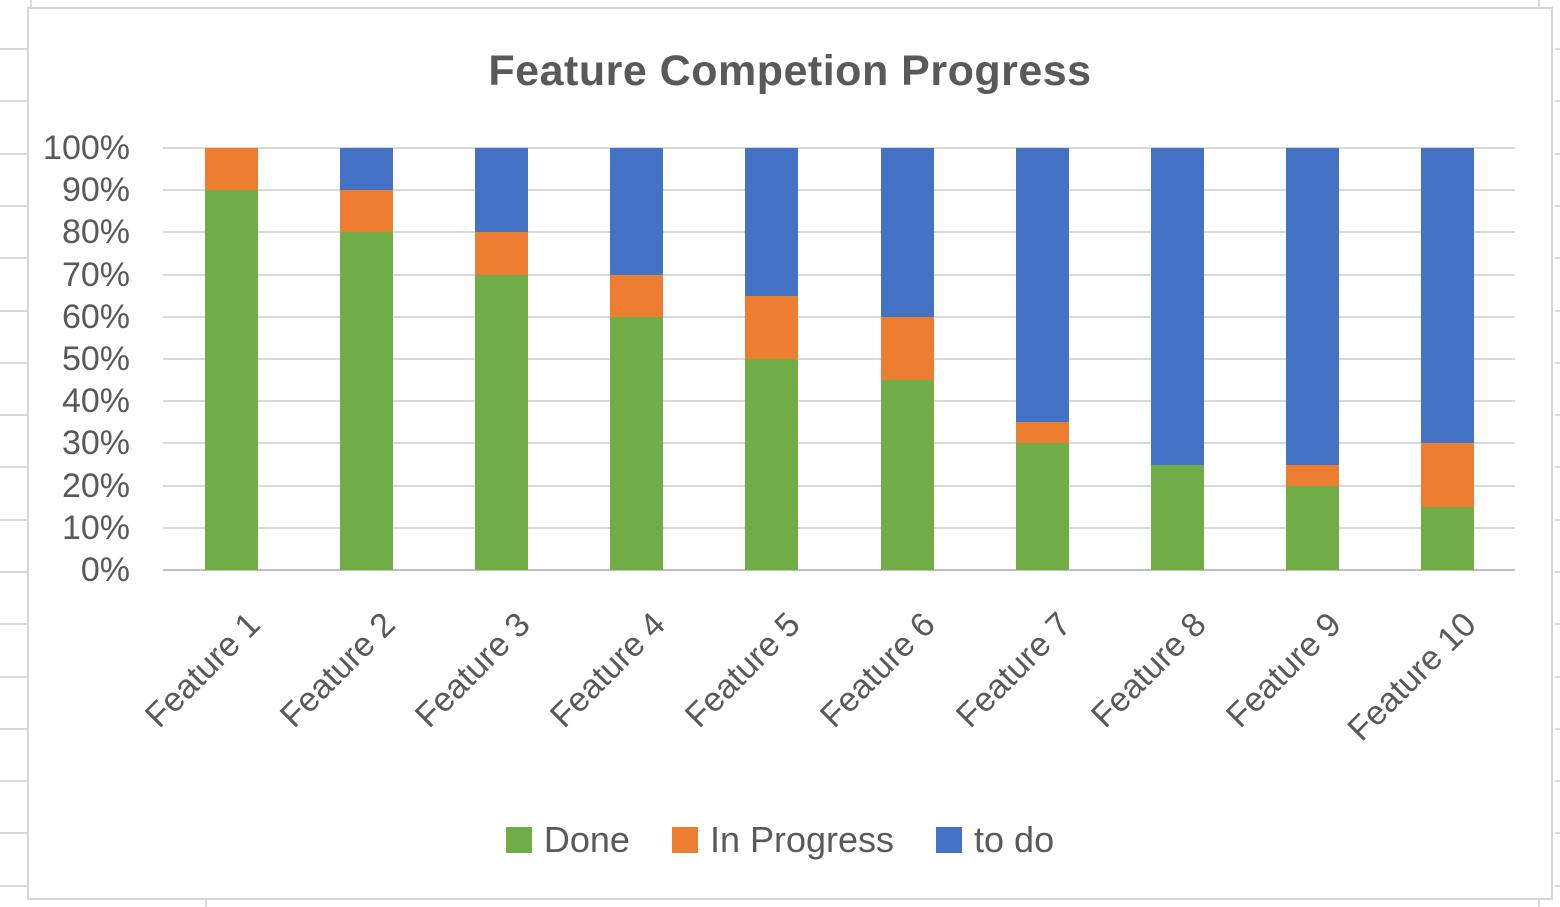  What do you see at coordinates (790, 71) in the screenshot?
I see `chart-title: Feature Competion Progress` at bounding box center [790, 71].